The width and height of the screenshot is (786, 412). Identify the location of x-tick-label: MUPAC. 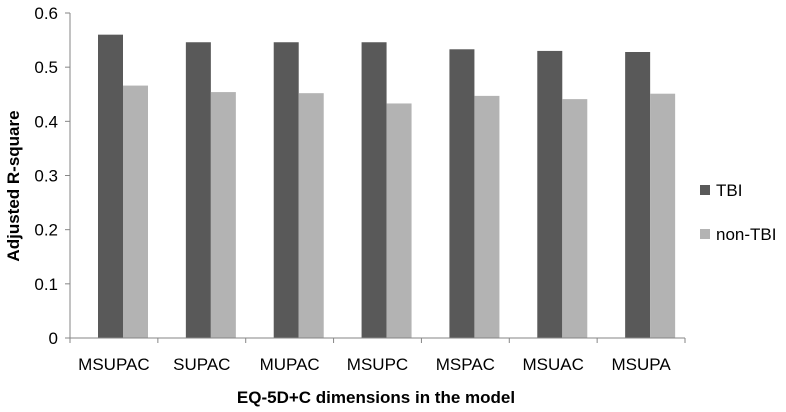
(290, 364).